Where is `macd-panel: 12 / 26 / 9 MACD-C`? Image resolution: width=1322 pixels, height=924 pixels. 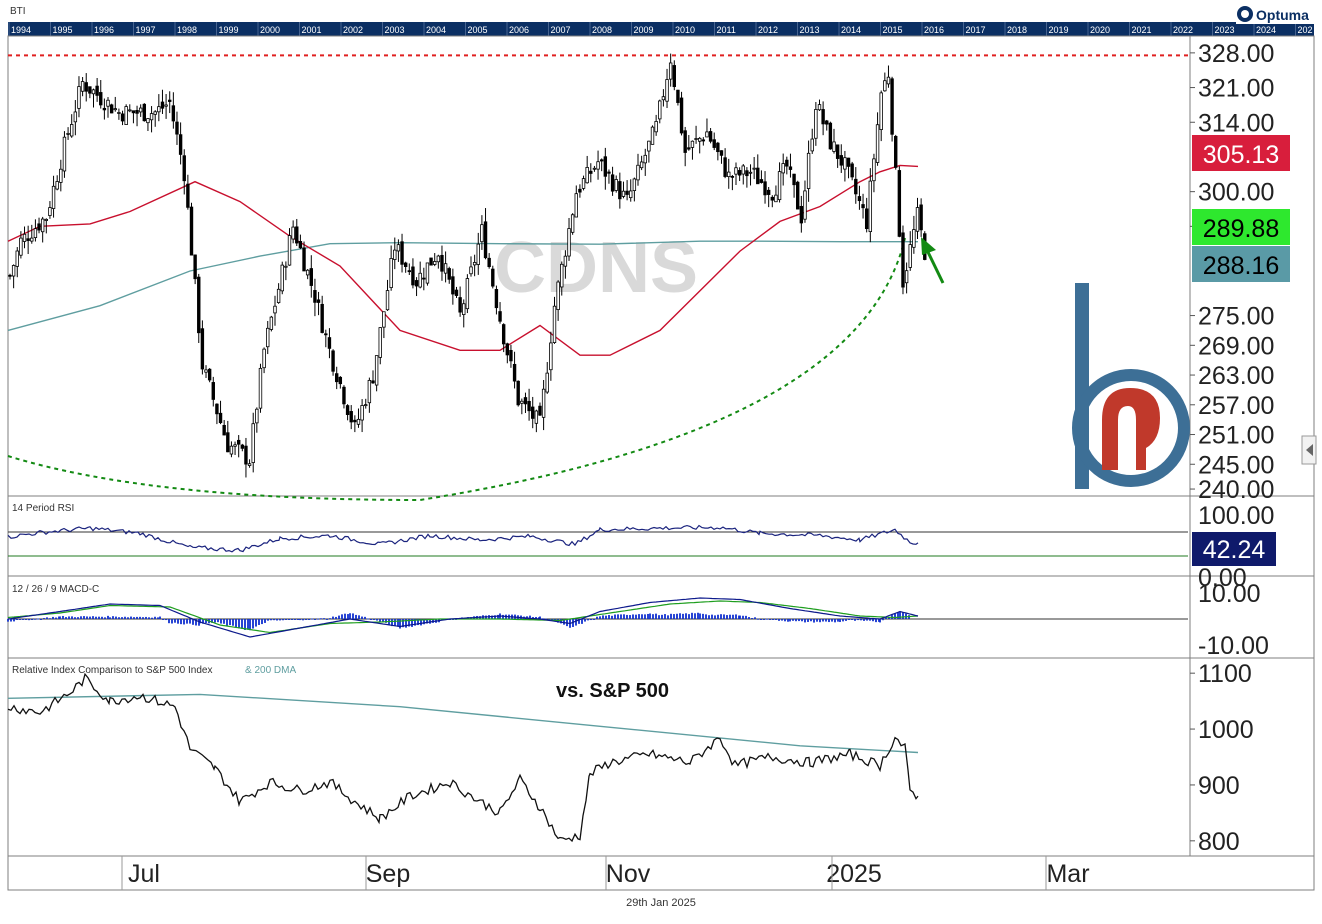 macd-panel: 12 / 26 / 9 MACD-C is located at coordinates (597, 611).